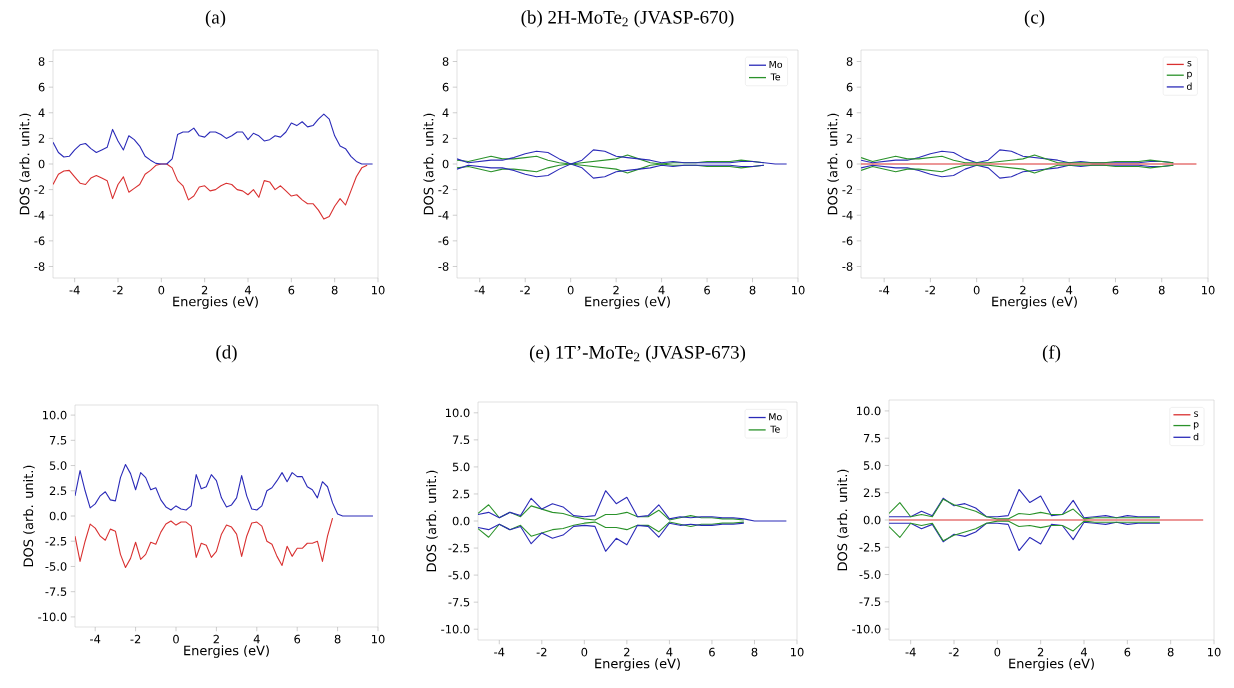 The height and width of the screenshot is (688, 1234). What do you see at coordinates (1196, 436) in the screenshot?
I see `legend-label: d` at bounding box center [1196, 436].